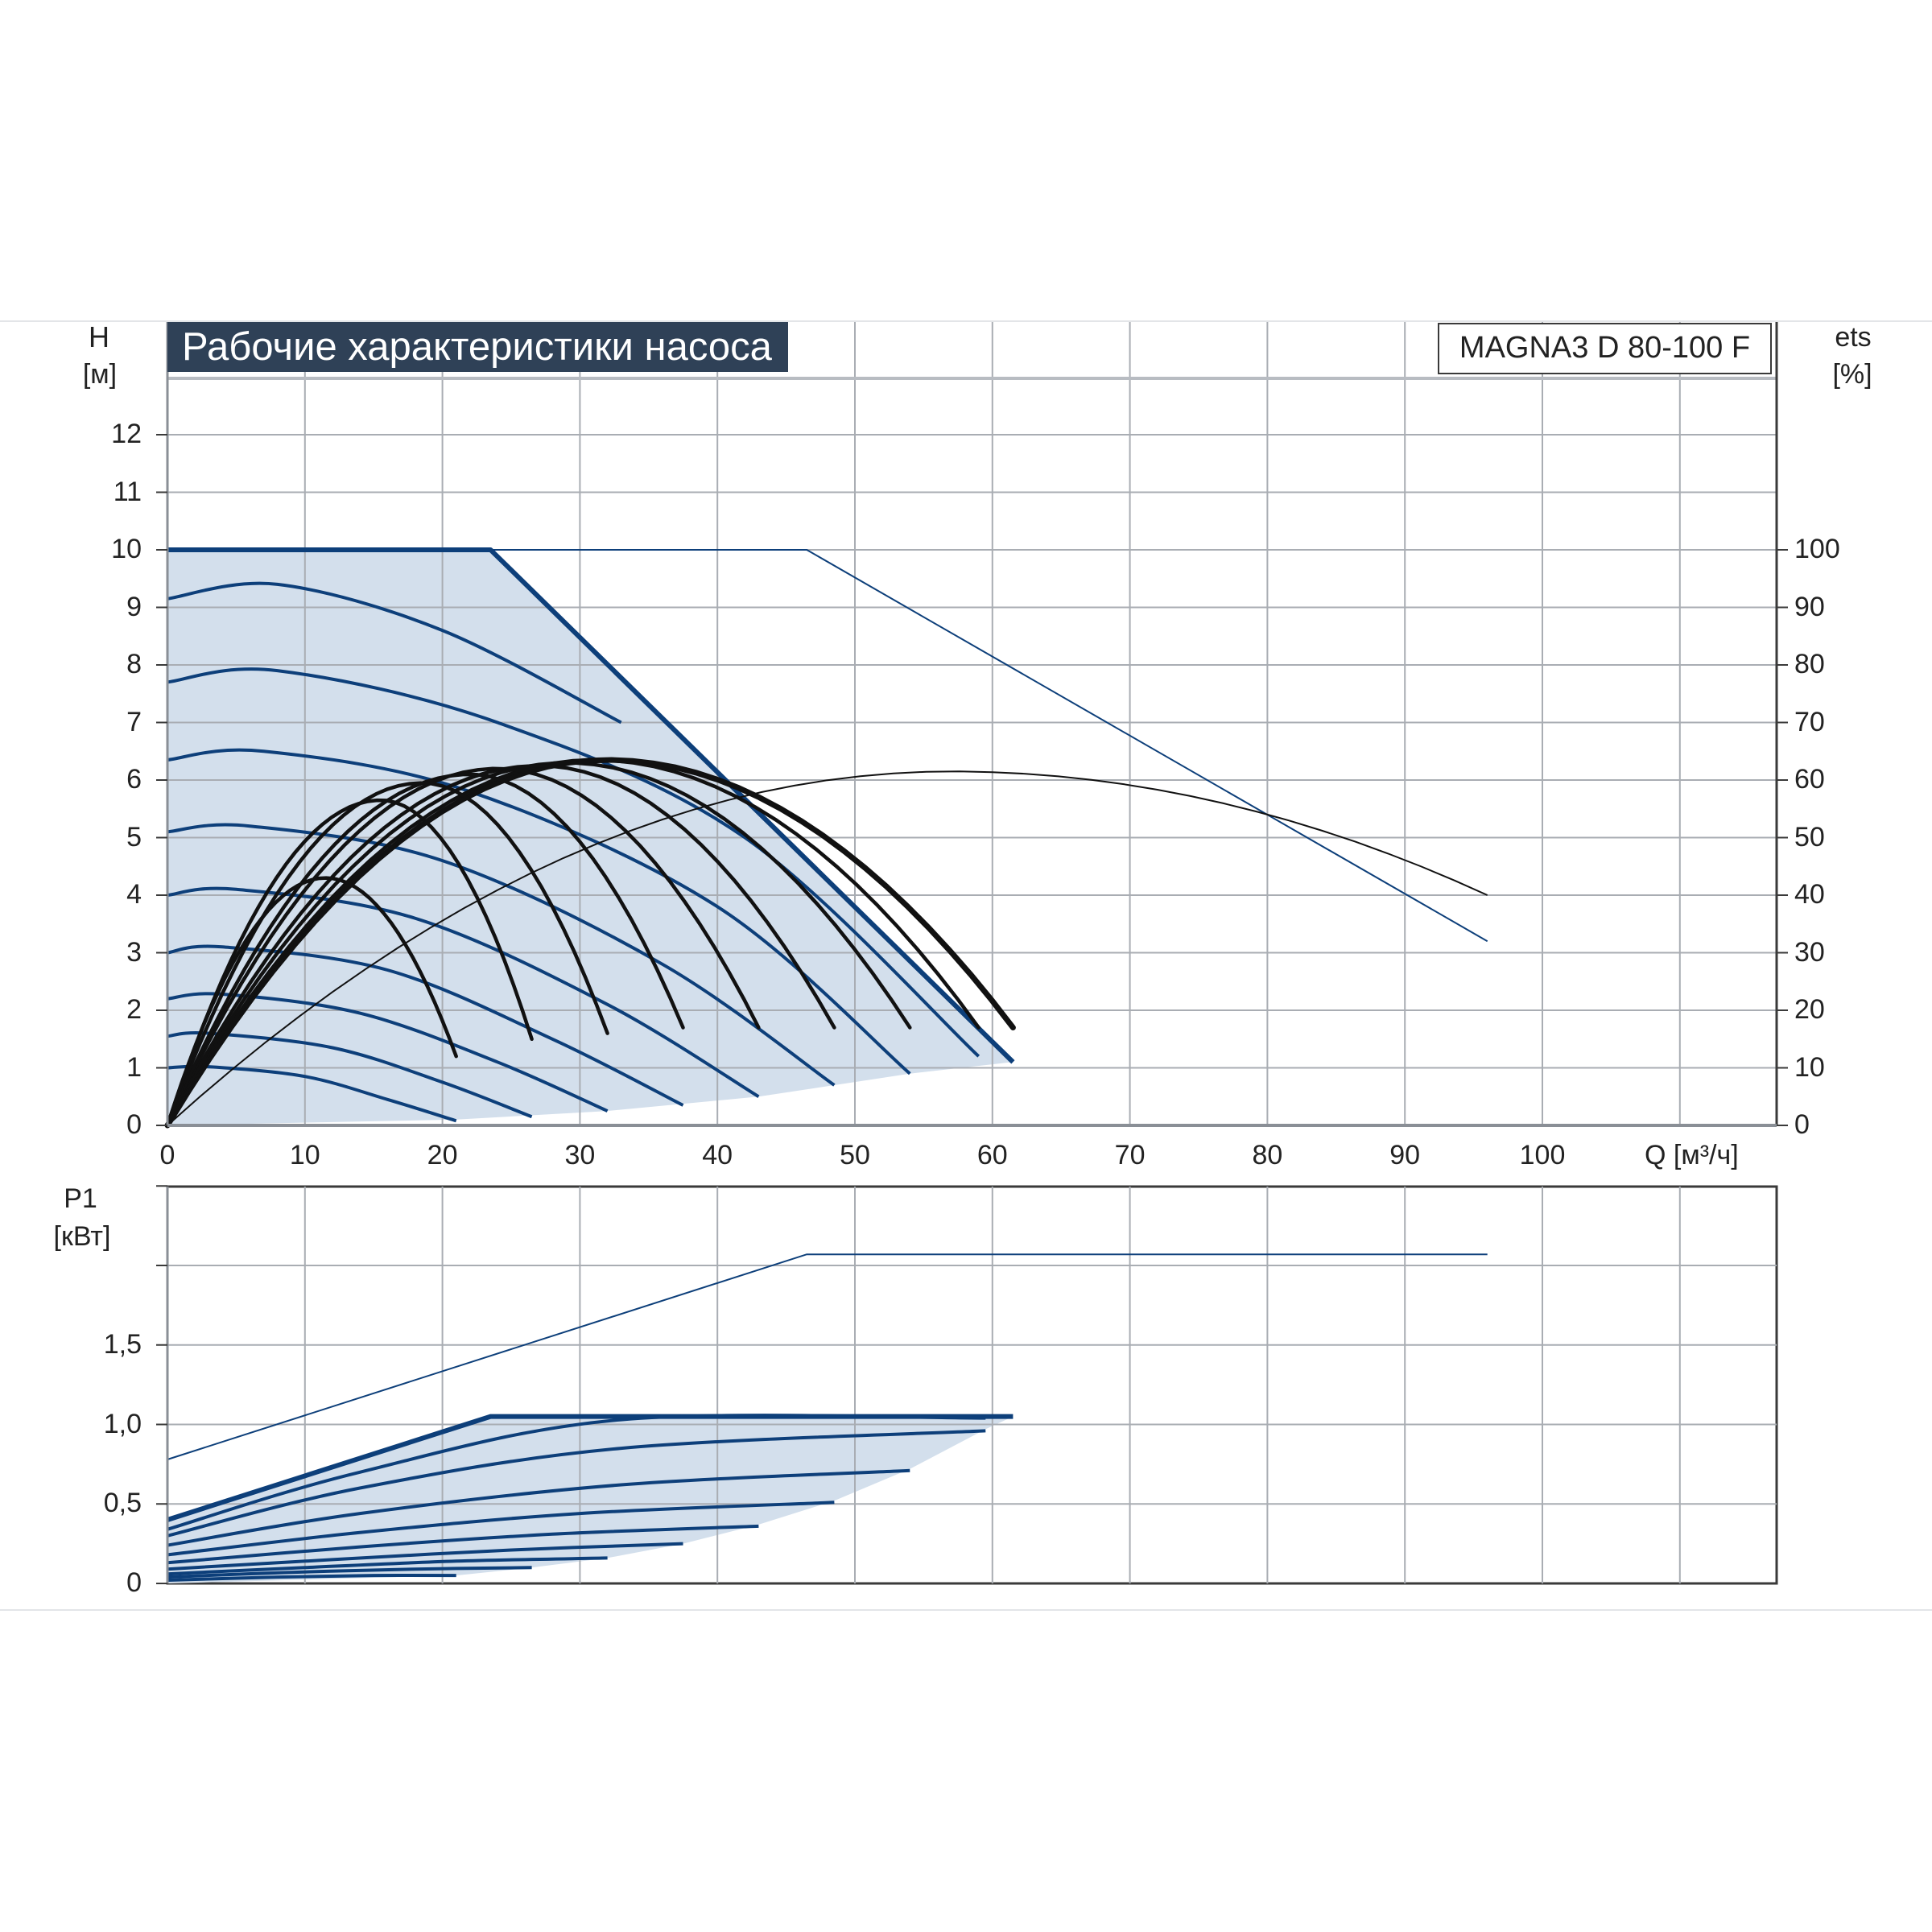 The height and width of the screenshot is (1932, 1932). I want to click on efficiency-ytick-label: 0, so click(1802, 1124).